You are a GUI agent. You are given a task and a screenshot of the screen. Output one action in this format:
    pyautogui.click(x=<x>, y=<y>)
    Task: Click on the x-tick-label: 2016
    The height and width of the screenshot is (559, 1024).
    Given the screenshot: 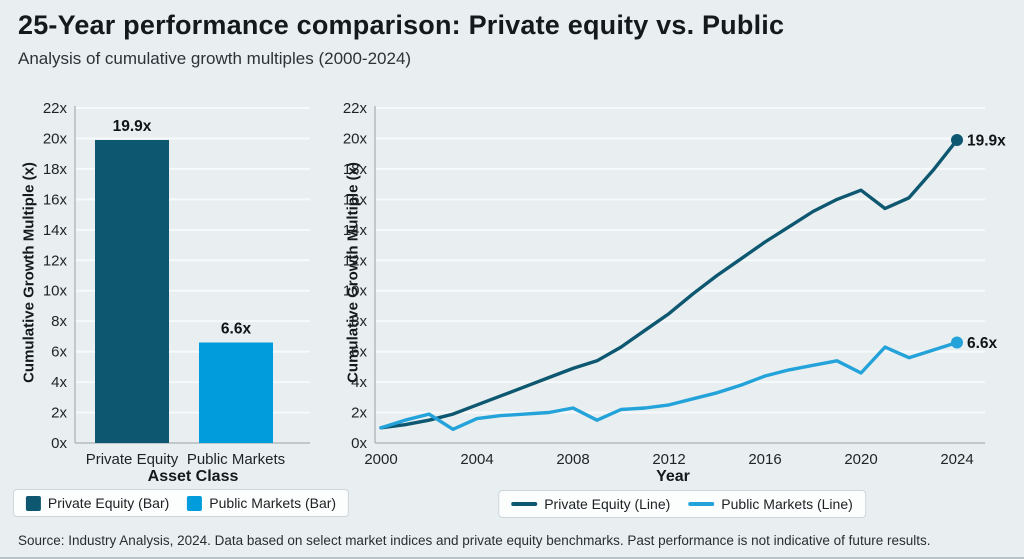 What is the action you would take?
    pyautogui.click(x=764, y=459)
    